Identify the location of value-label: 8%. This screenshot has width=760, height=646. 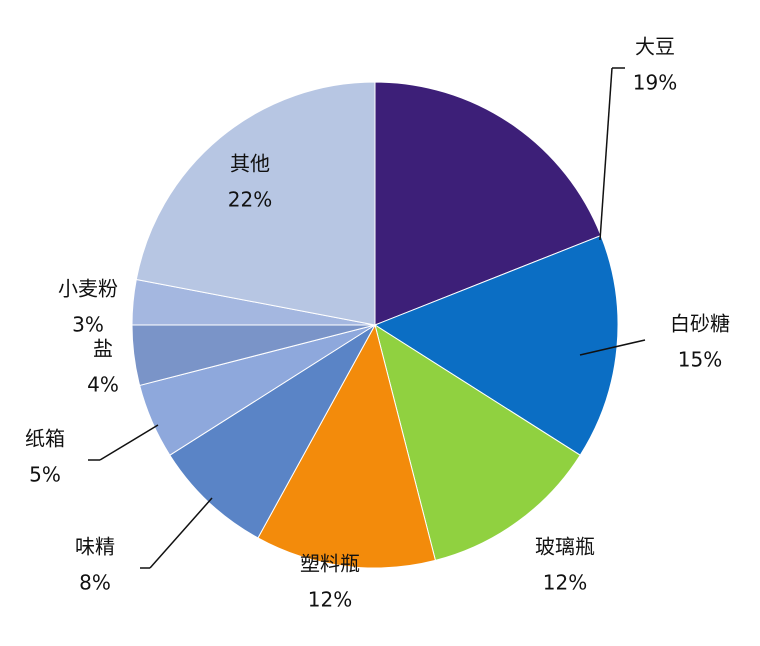
(95, 583).